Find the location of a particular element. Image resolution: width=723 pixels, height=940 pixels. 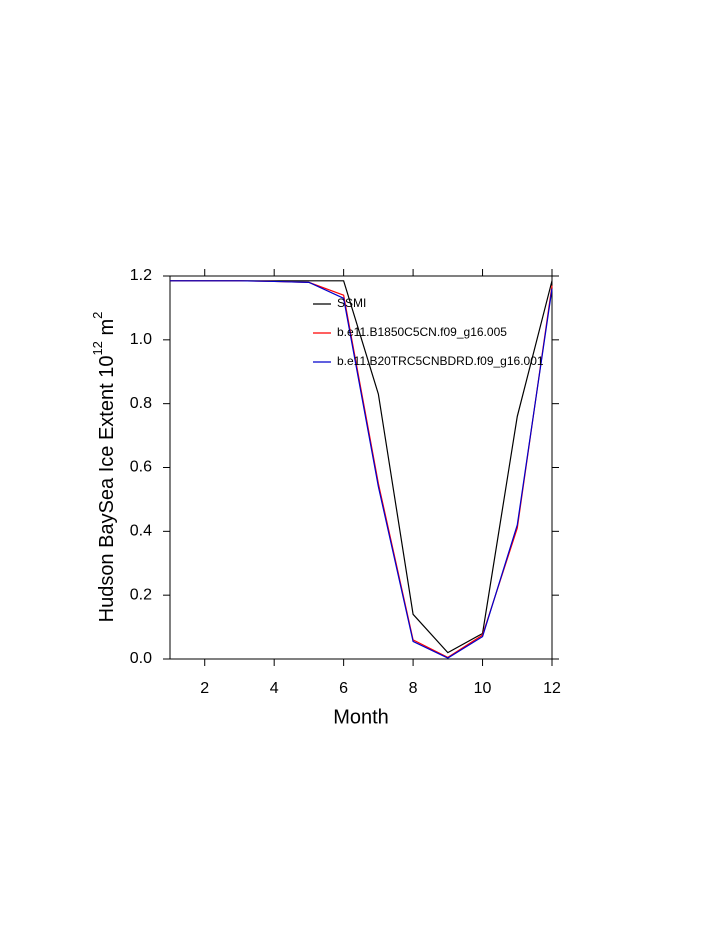

y-tick-label: 0.4 is located at coordinates (141, 531).